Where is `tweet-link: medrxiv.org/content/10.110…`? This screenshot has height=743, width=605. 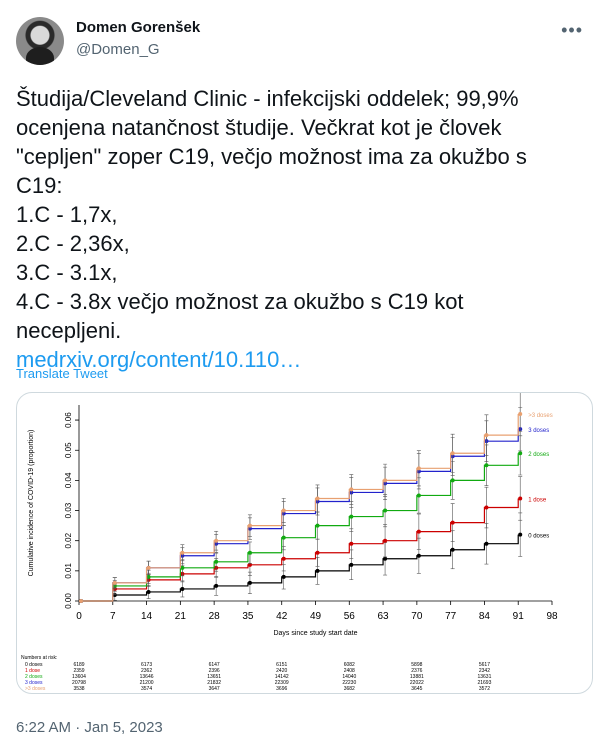
tweet-link: medrxiv.org/content/10.110… is located at coordinates (159, 359).